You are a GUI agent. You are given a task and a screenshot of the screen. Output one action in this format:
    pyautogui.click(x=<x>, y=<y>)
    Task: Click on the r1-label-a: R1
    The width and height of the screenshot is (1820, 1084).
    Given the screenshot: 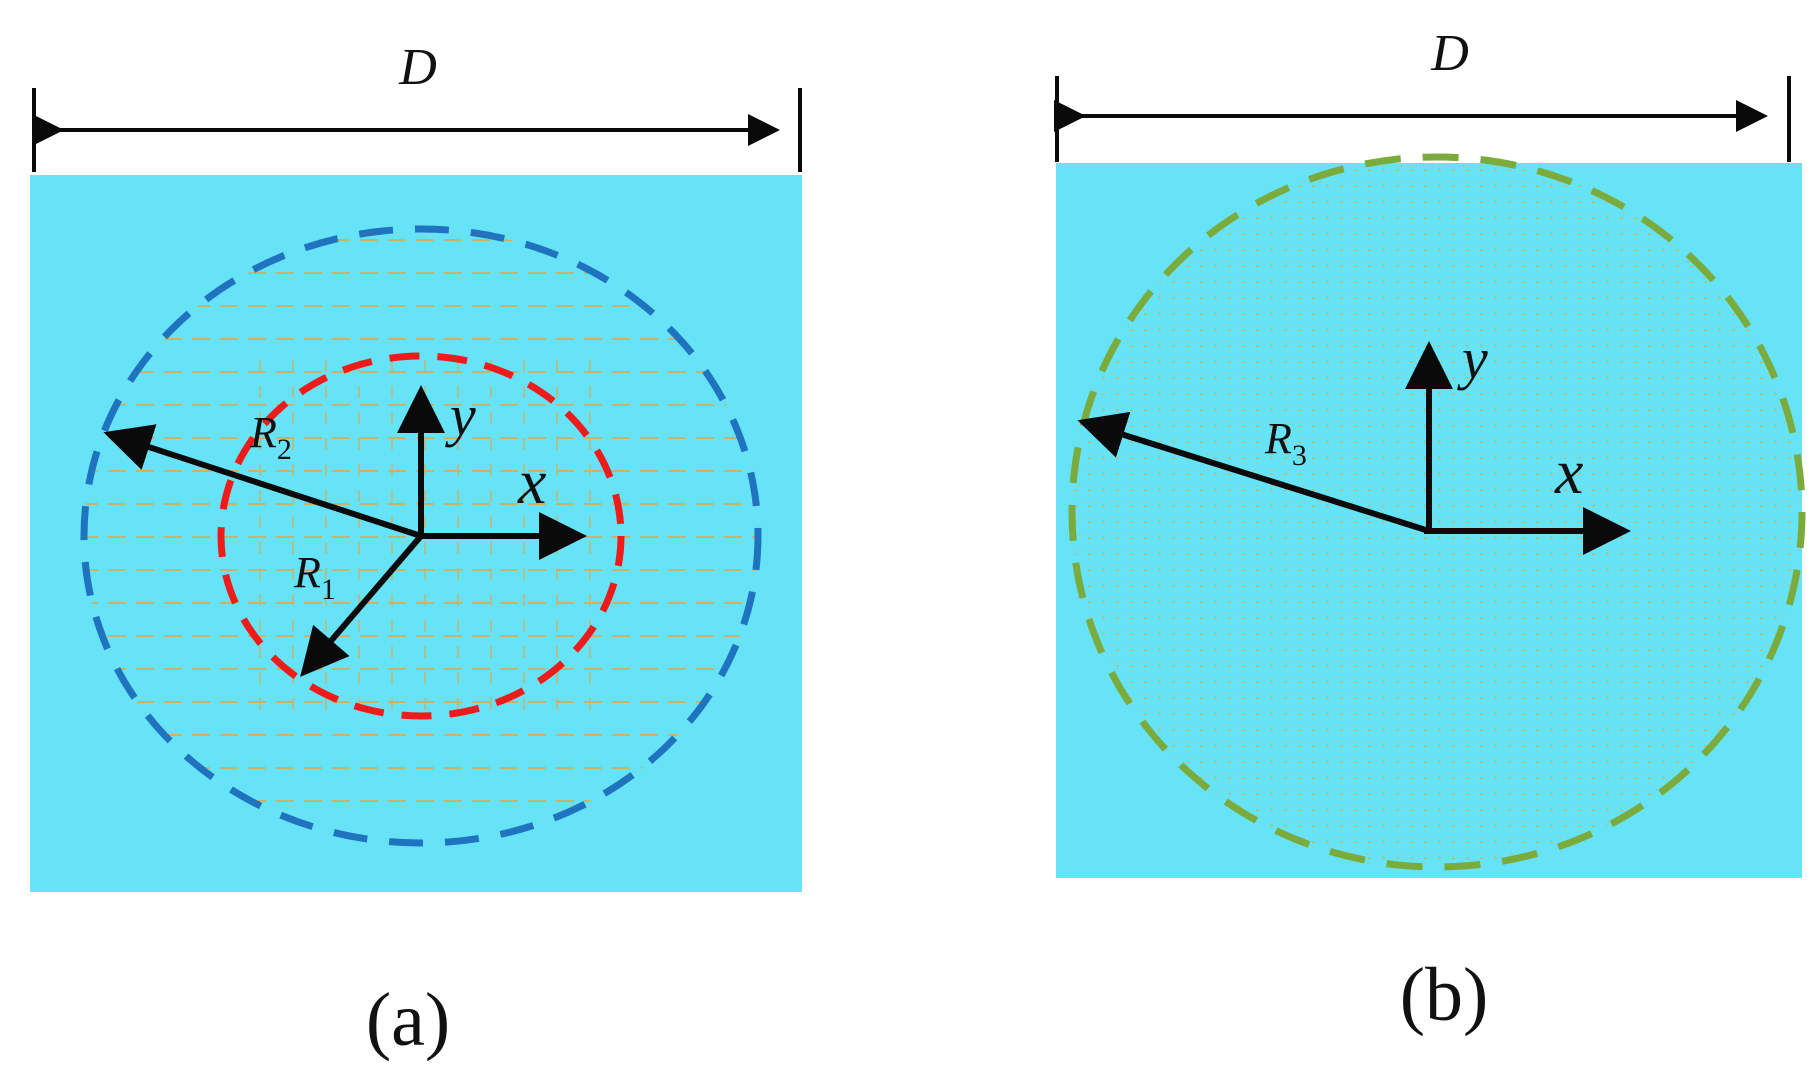 What is the action you would take?
    pyautogui.click(x=314, y=577)
    